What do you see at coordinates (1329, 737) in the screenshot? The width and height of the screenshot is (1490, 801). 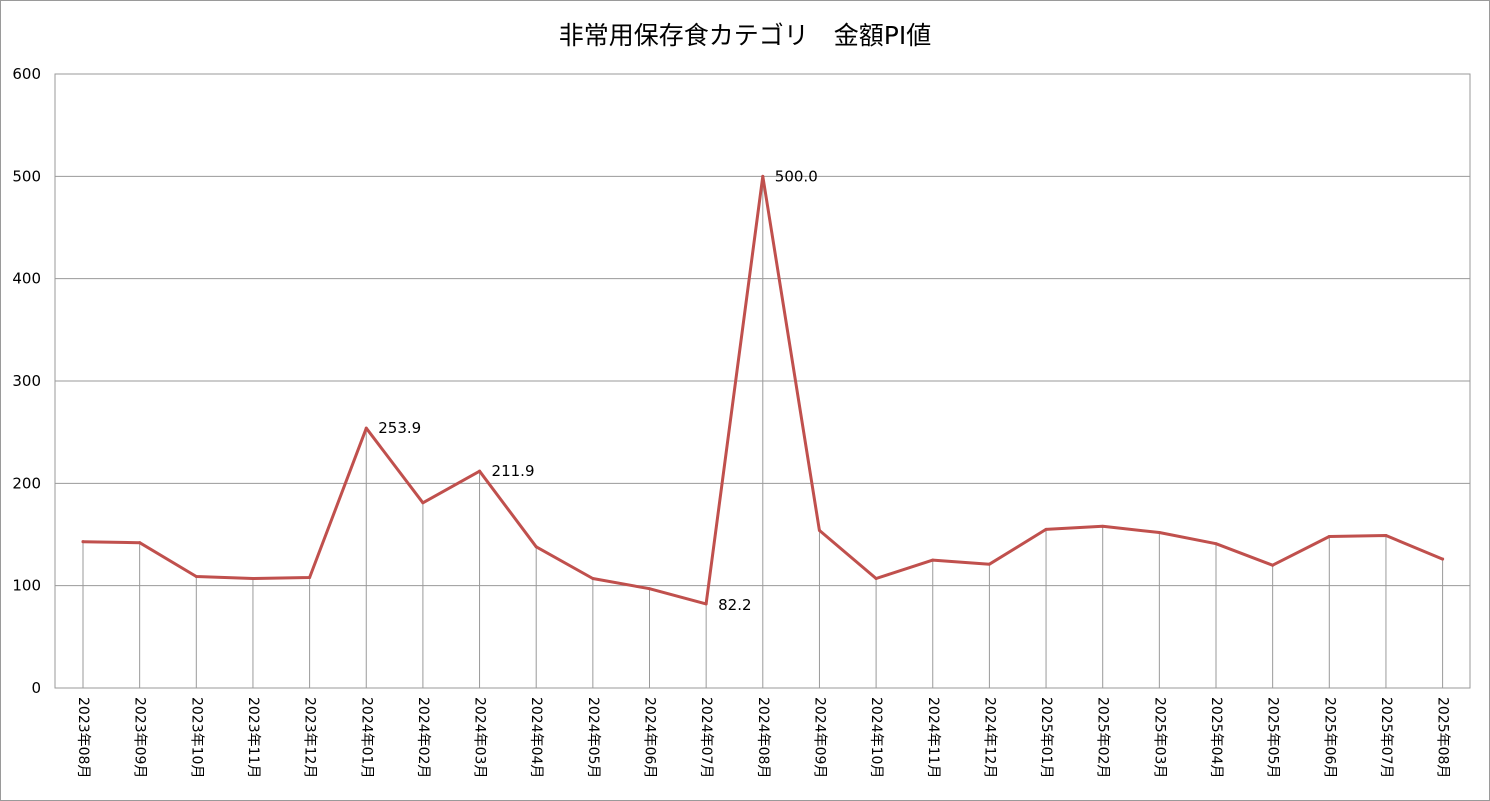 I see `x-tick-label: 2025年06月` at bounding box center [1329, 737].